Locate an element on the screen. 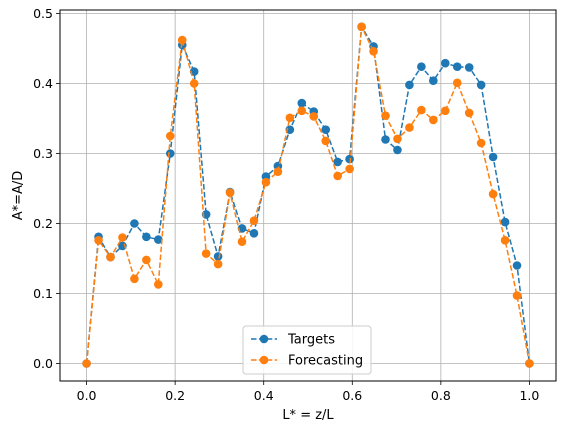 The height and width of the screenshot is (434, 567). legend-label: Targets is located at coordinates (311, 340).